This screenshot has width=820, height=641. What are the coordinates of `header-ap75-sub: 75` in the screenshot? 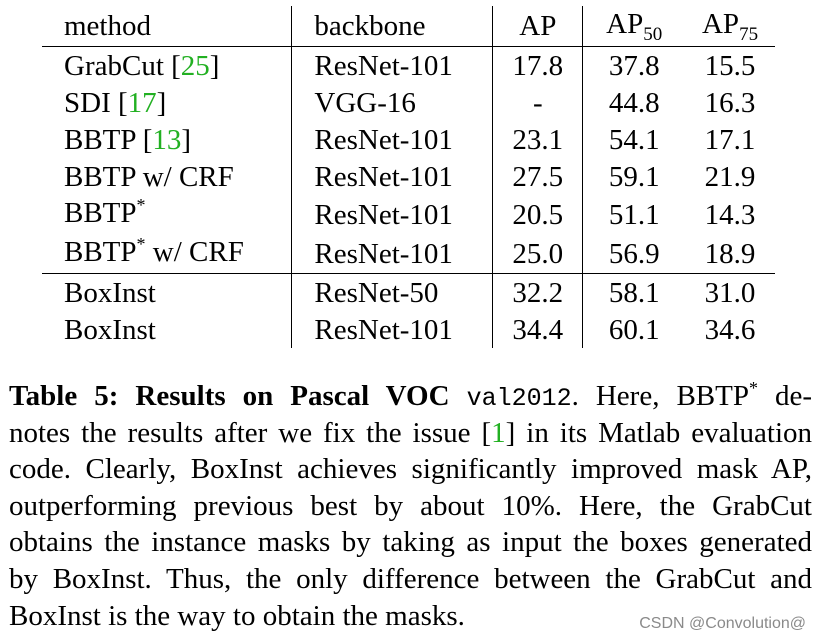 It's located at (749, 34).